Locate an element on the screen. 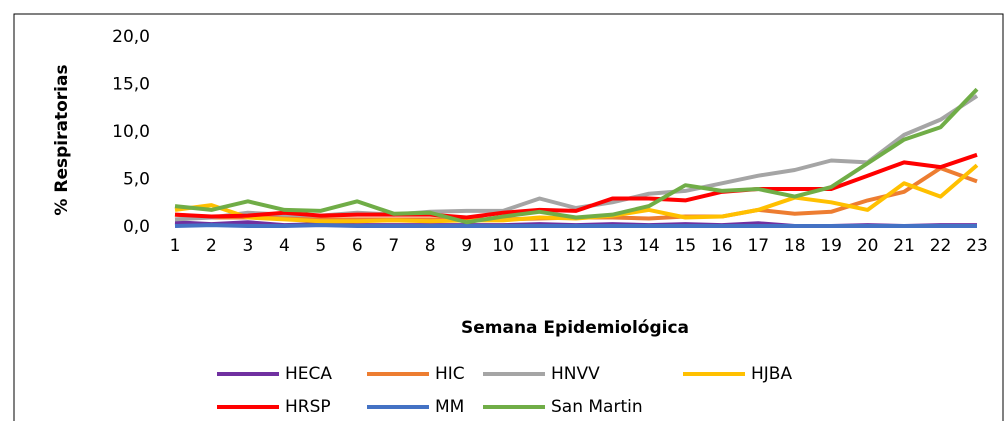  x-tick-label: 4 is located at coordinates (284, 246).